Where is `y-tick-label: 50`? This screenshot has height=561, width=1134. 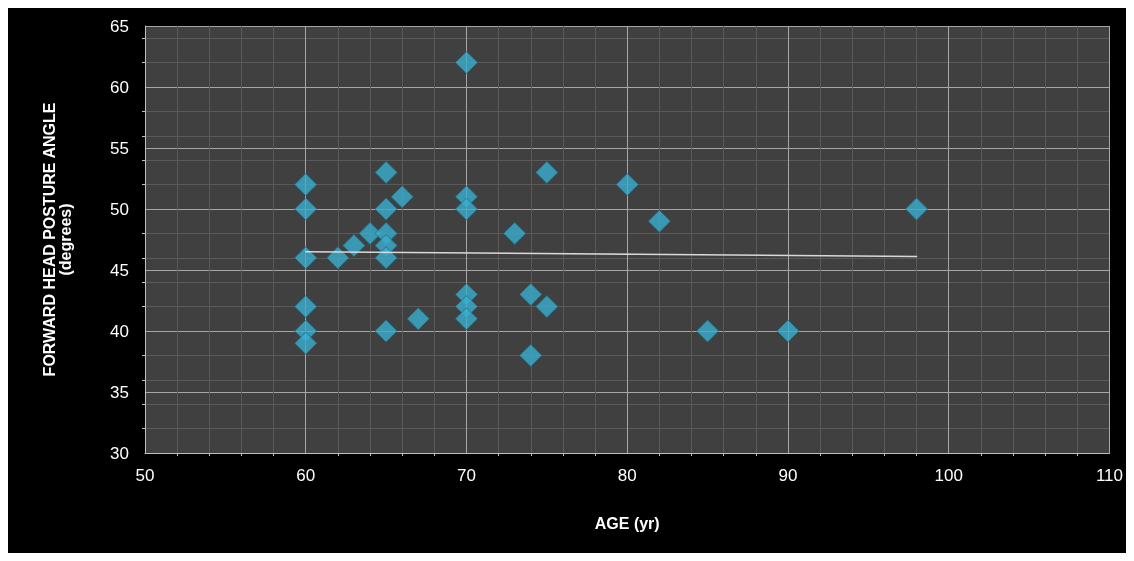
y-tick-label: 50 is located at coordinates (119, 209).